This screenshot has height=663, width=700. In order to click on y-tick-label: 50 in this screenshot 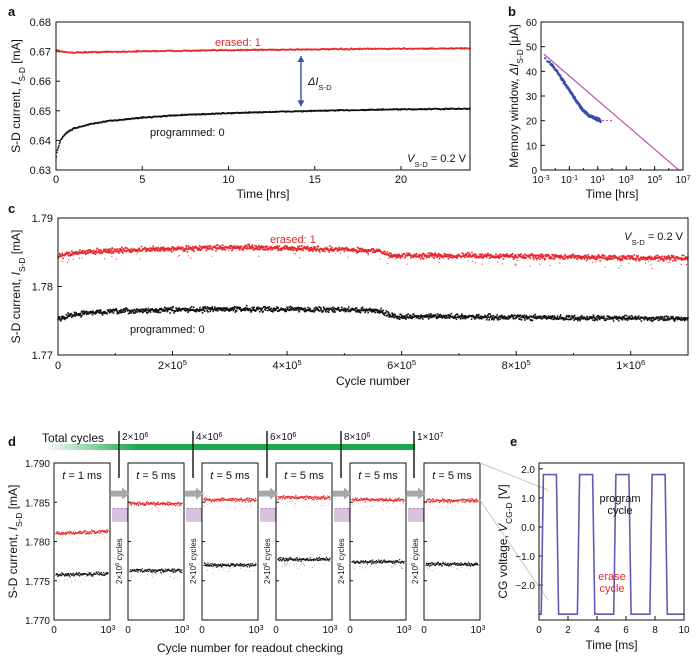, I will do `click(532, 48)`.